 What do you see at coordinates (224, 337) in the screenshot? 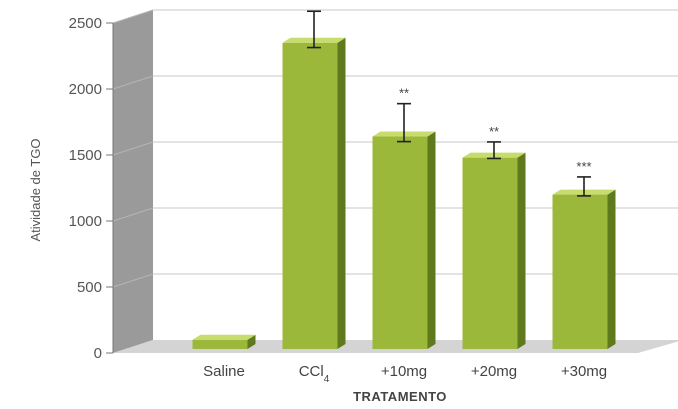
I see `bar-top` at bounding box center [224, 337].